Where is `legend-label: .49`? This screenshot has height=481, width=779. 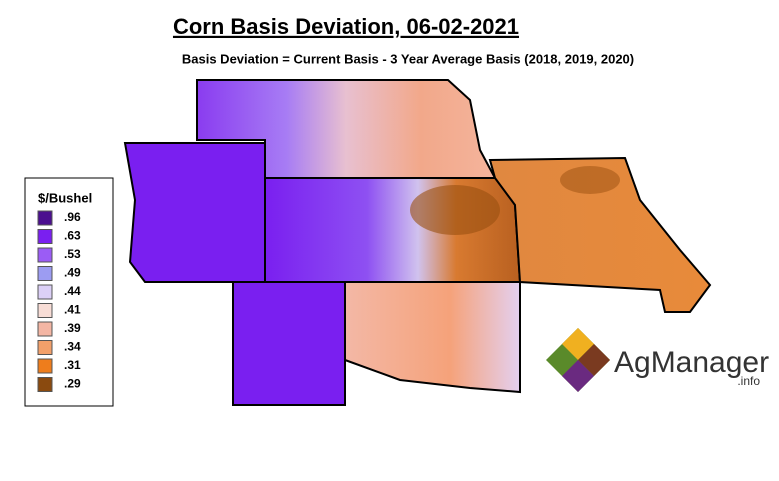
legend-label: .49 is located at coordinates (72, 273).